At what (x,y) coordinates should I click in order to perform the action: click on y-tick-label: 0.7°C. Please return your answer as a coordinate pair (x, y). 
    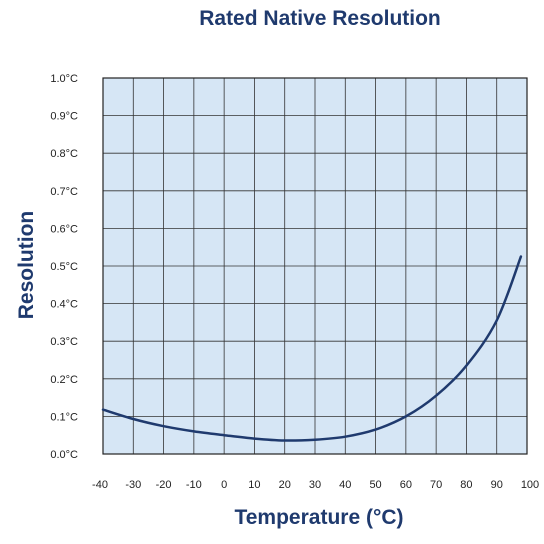
    Looking at the image, I should click on (64, 192).